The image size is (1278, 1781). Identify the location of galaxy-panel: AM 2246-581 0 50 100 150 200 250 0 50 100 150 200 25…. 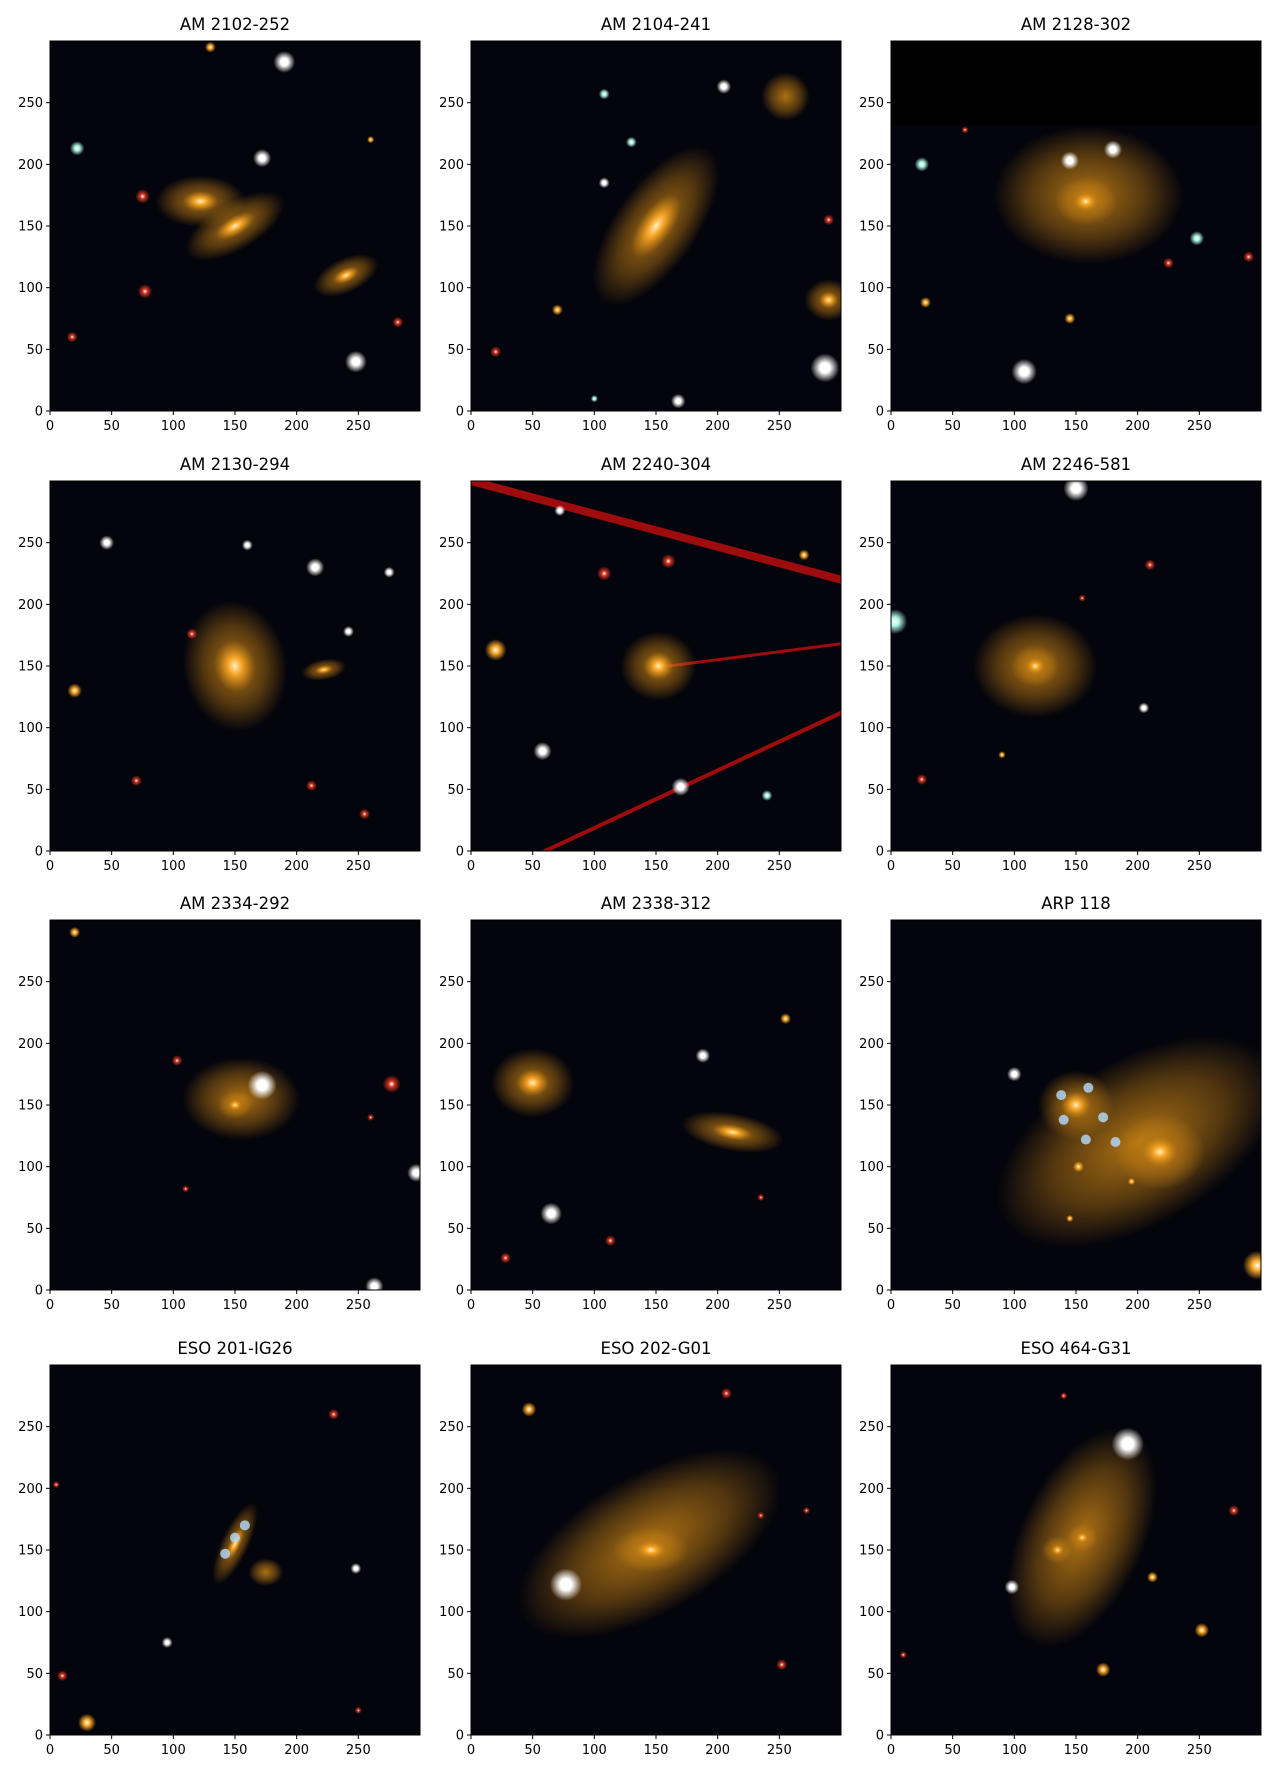
(1056, 666).